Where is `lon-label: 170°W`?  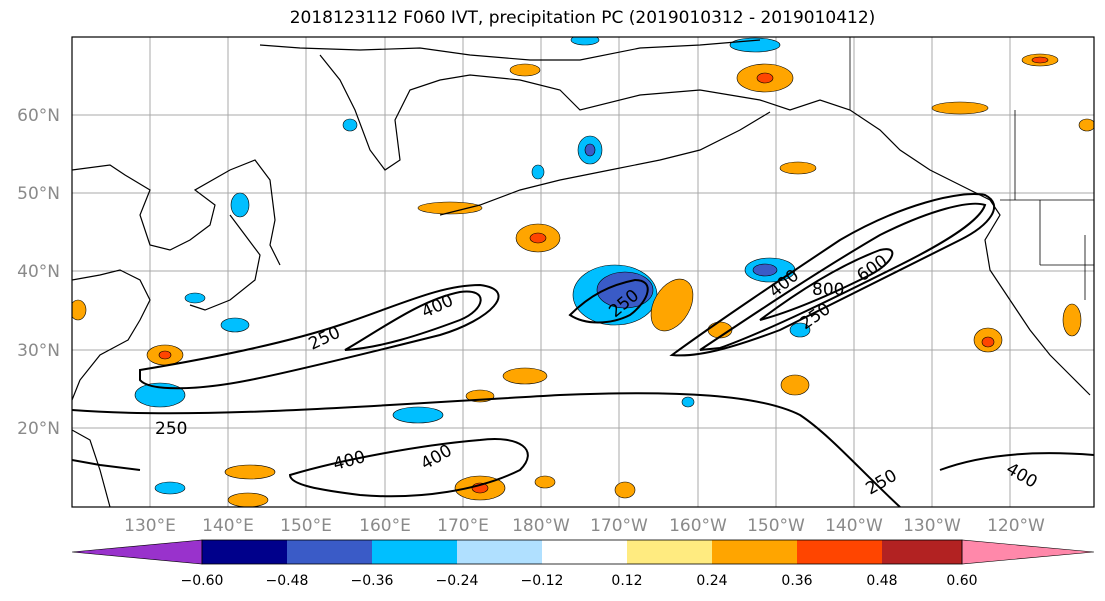
lon-label: 170°W is located at coordinates (619, 526).